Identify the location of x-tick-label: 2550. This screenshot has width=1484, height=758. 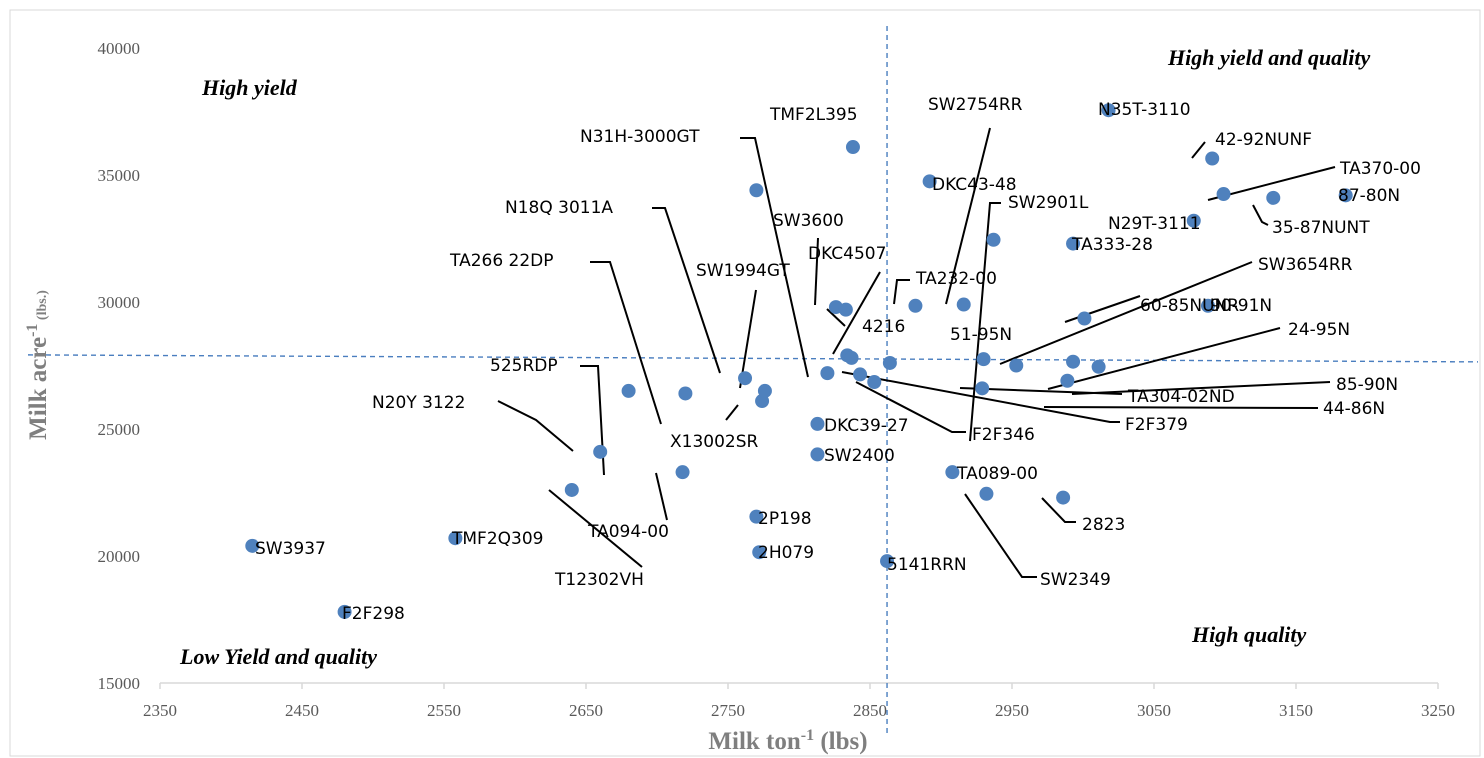
(444, 710).